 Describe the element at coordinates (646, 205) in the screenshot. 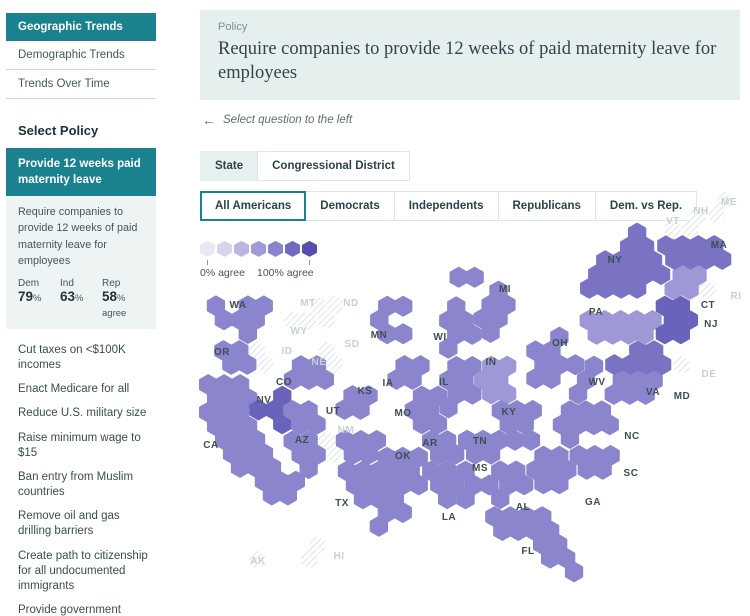

I see `group-tab-dem-vs-rep-: Dem. vs Rep.` at that location.